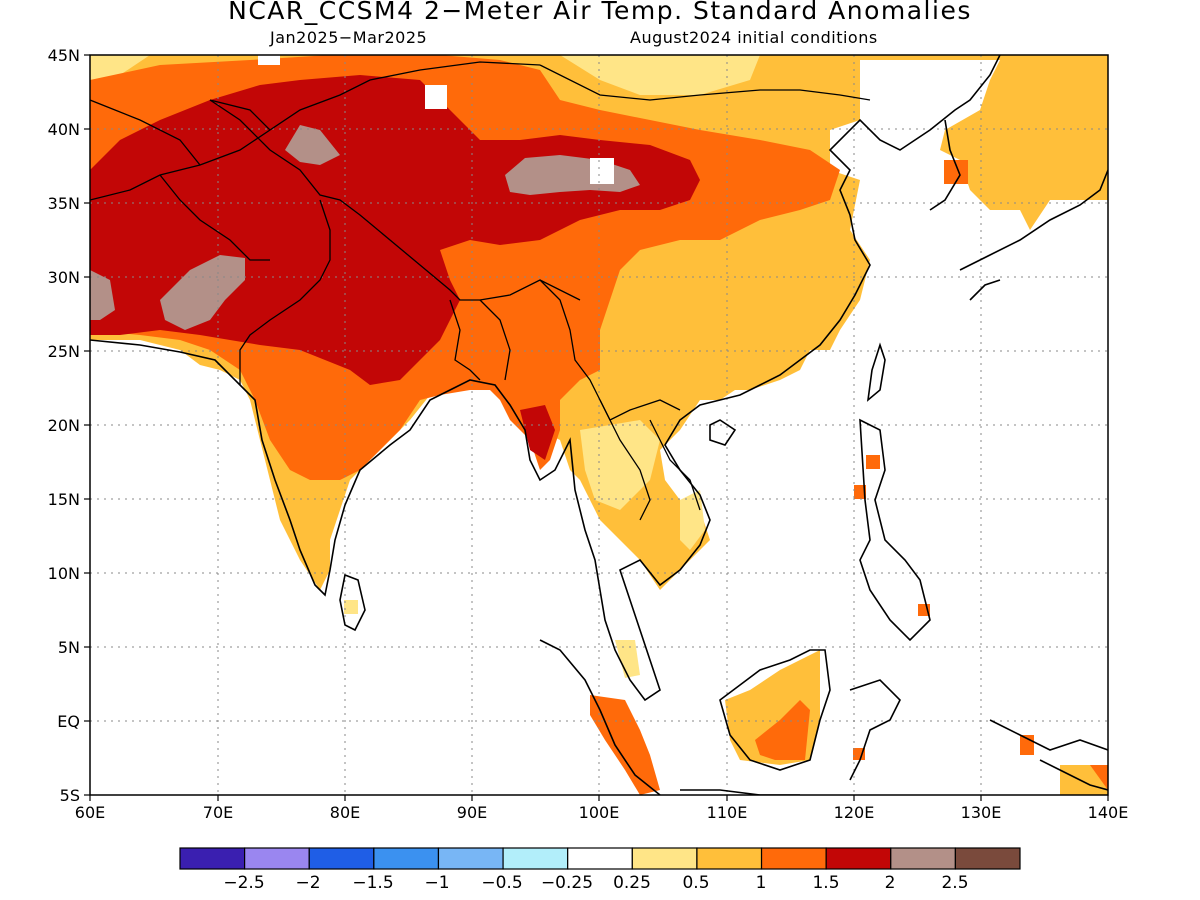  Describe the element at coordinates (64, 277) in the screenshot. I see `lat-label: 30N` at that location.